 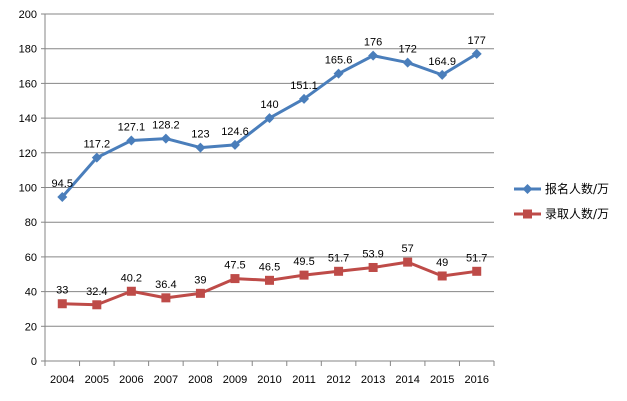 I want to click on data-label: 33, so click(x=62, y=291).